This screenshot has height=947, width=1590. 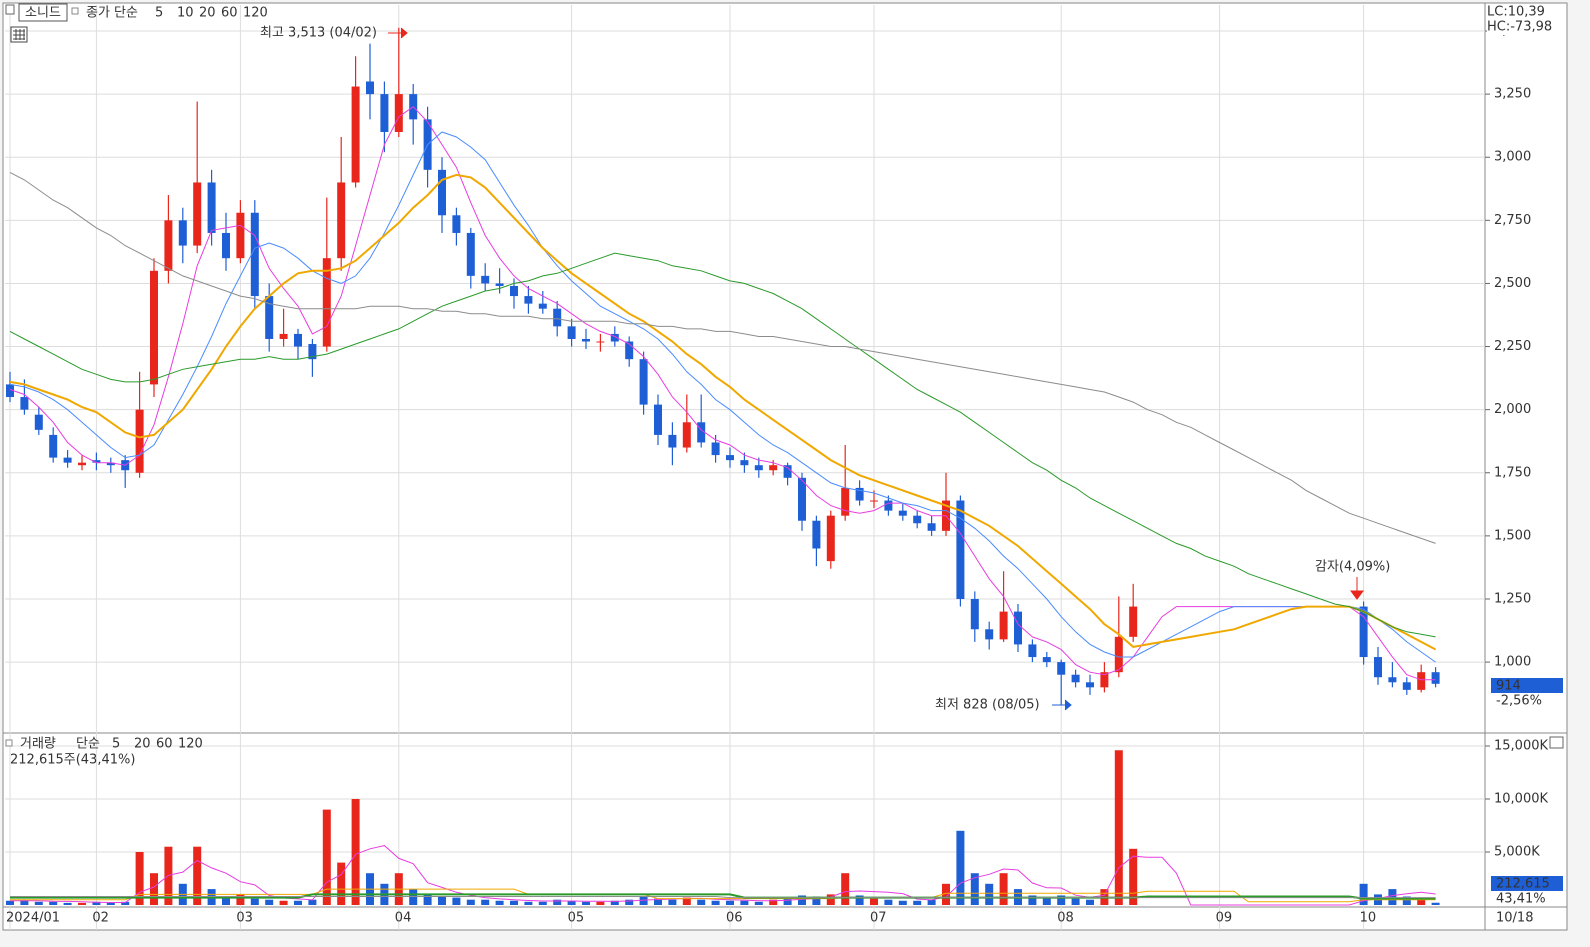 What do you see at coordinates (207, 13) in the screenshot?
I see `legend-entry: 20` at bounding box center [207, 13].